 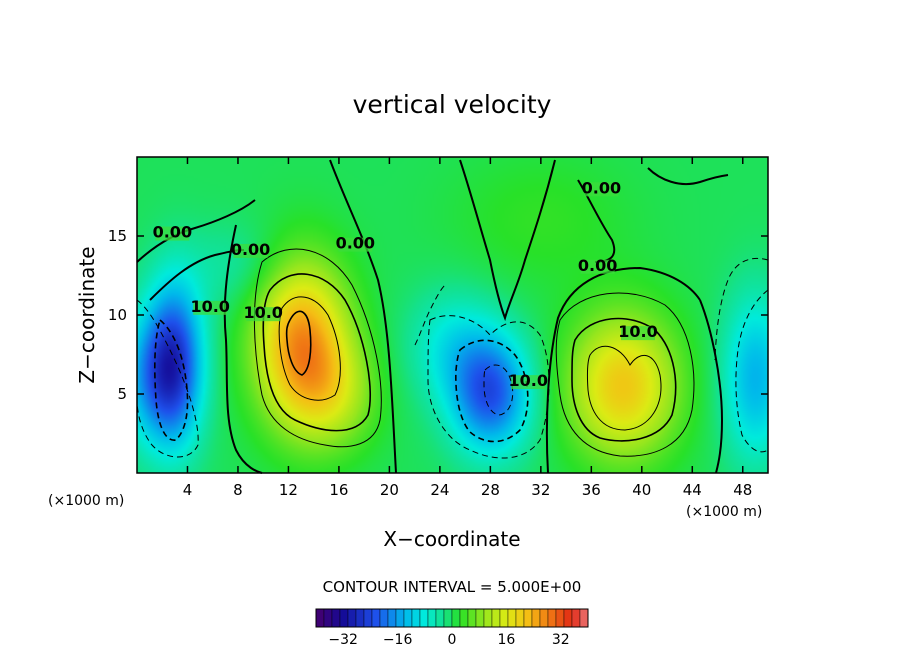 What do you see at coordinates (561, 640) in the screenshot?
I see `colorbar-tick-label: 32` at bounding box center [561, 640].